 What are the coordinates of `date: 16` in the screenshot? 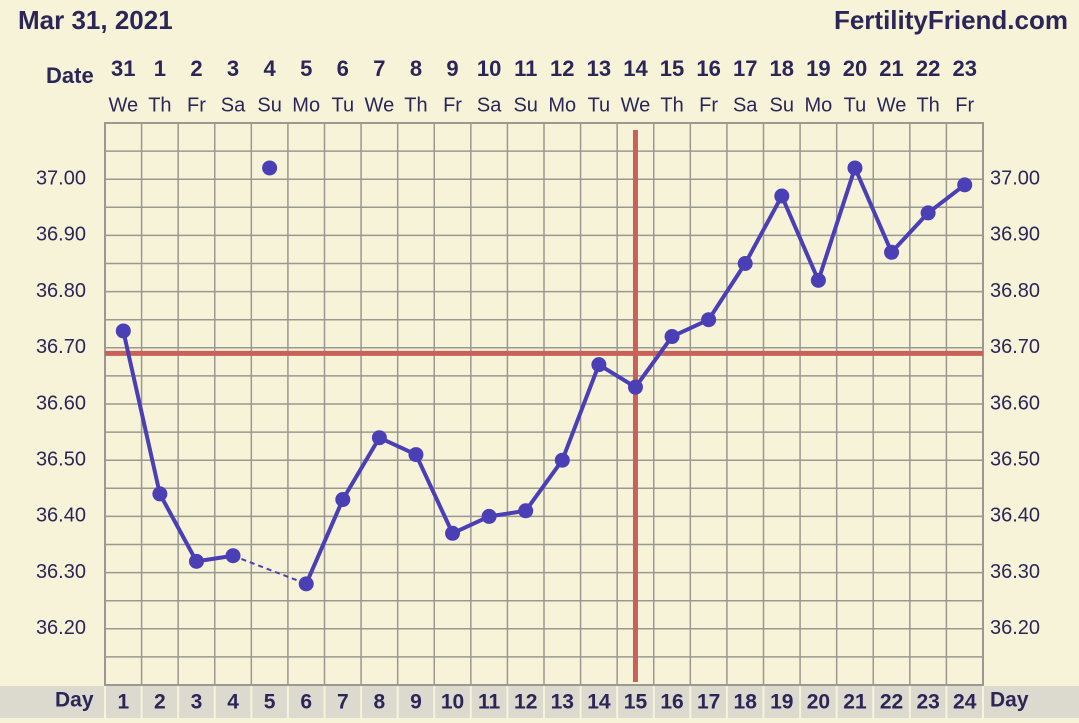 It's located at (708, 68).